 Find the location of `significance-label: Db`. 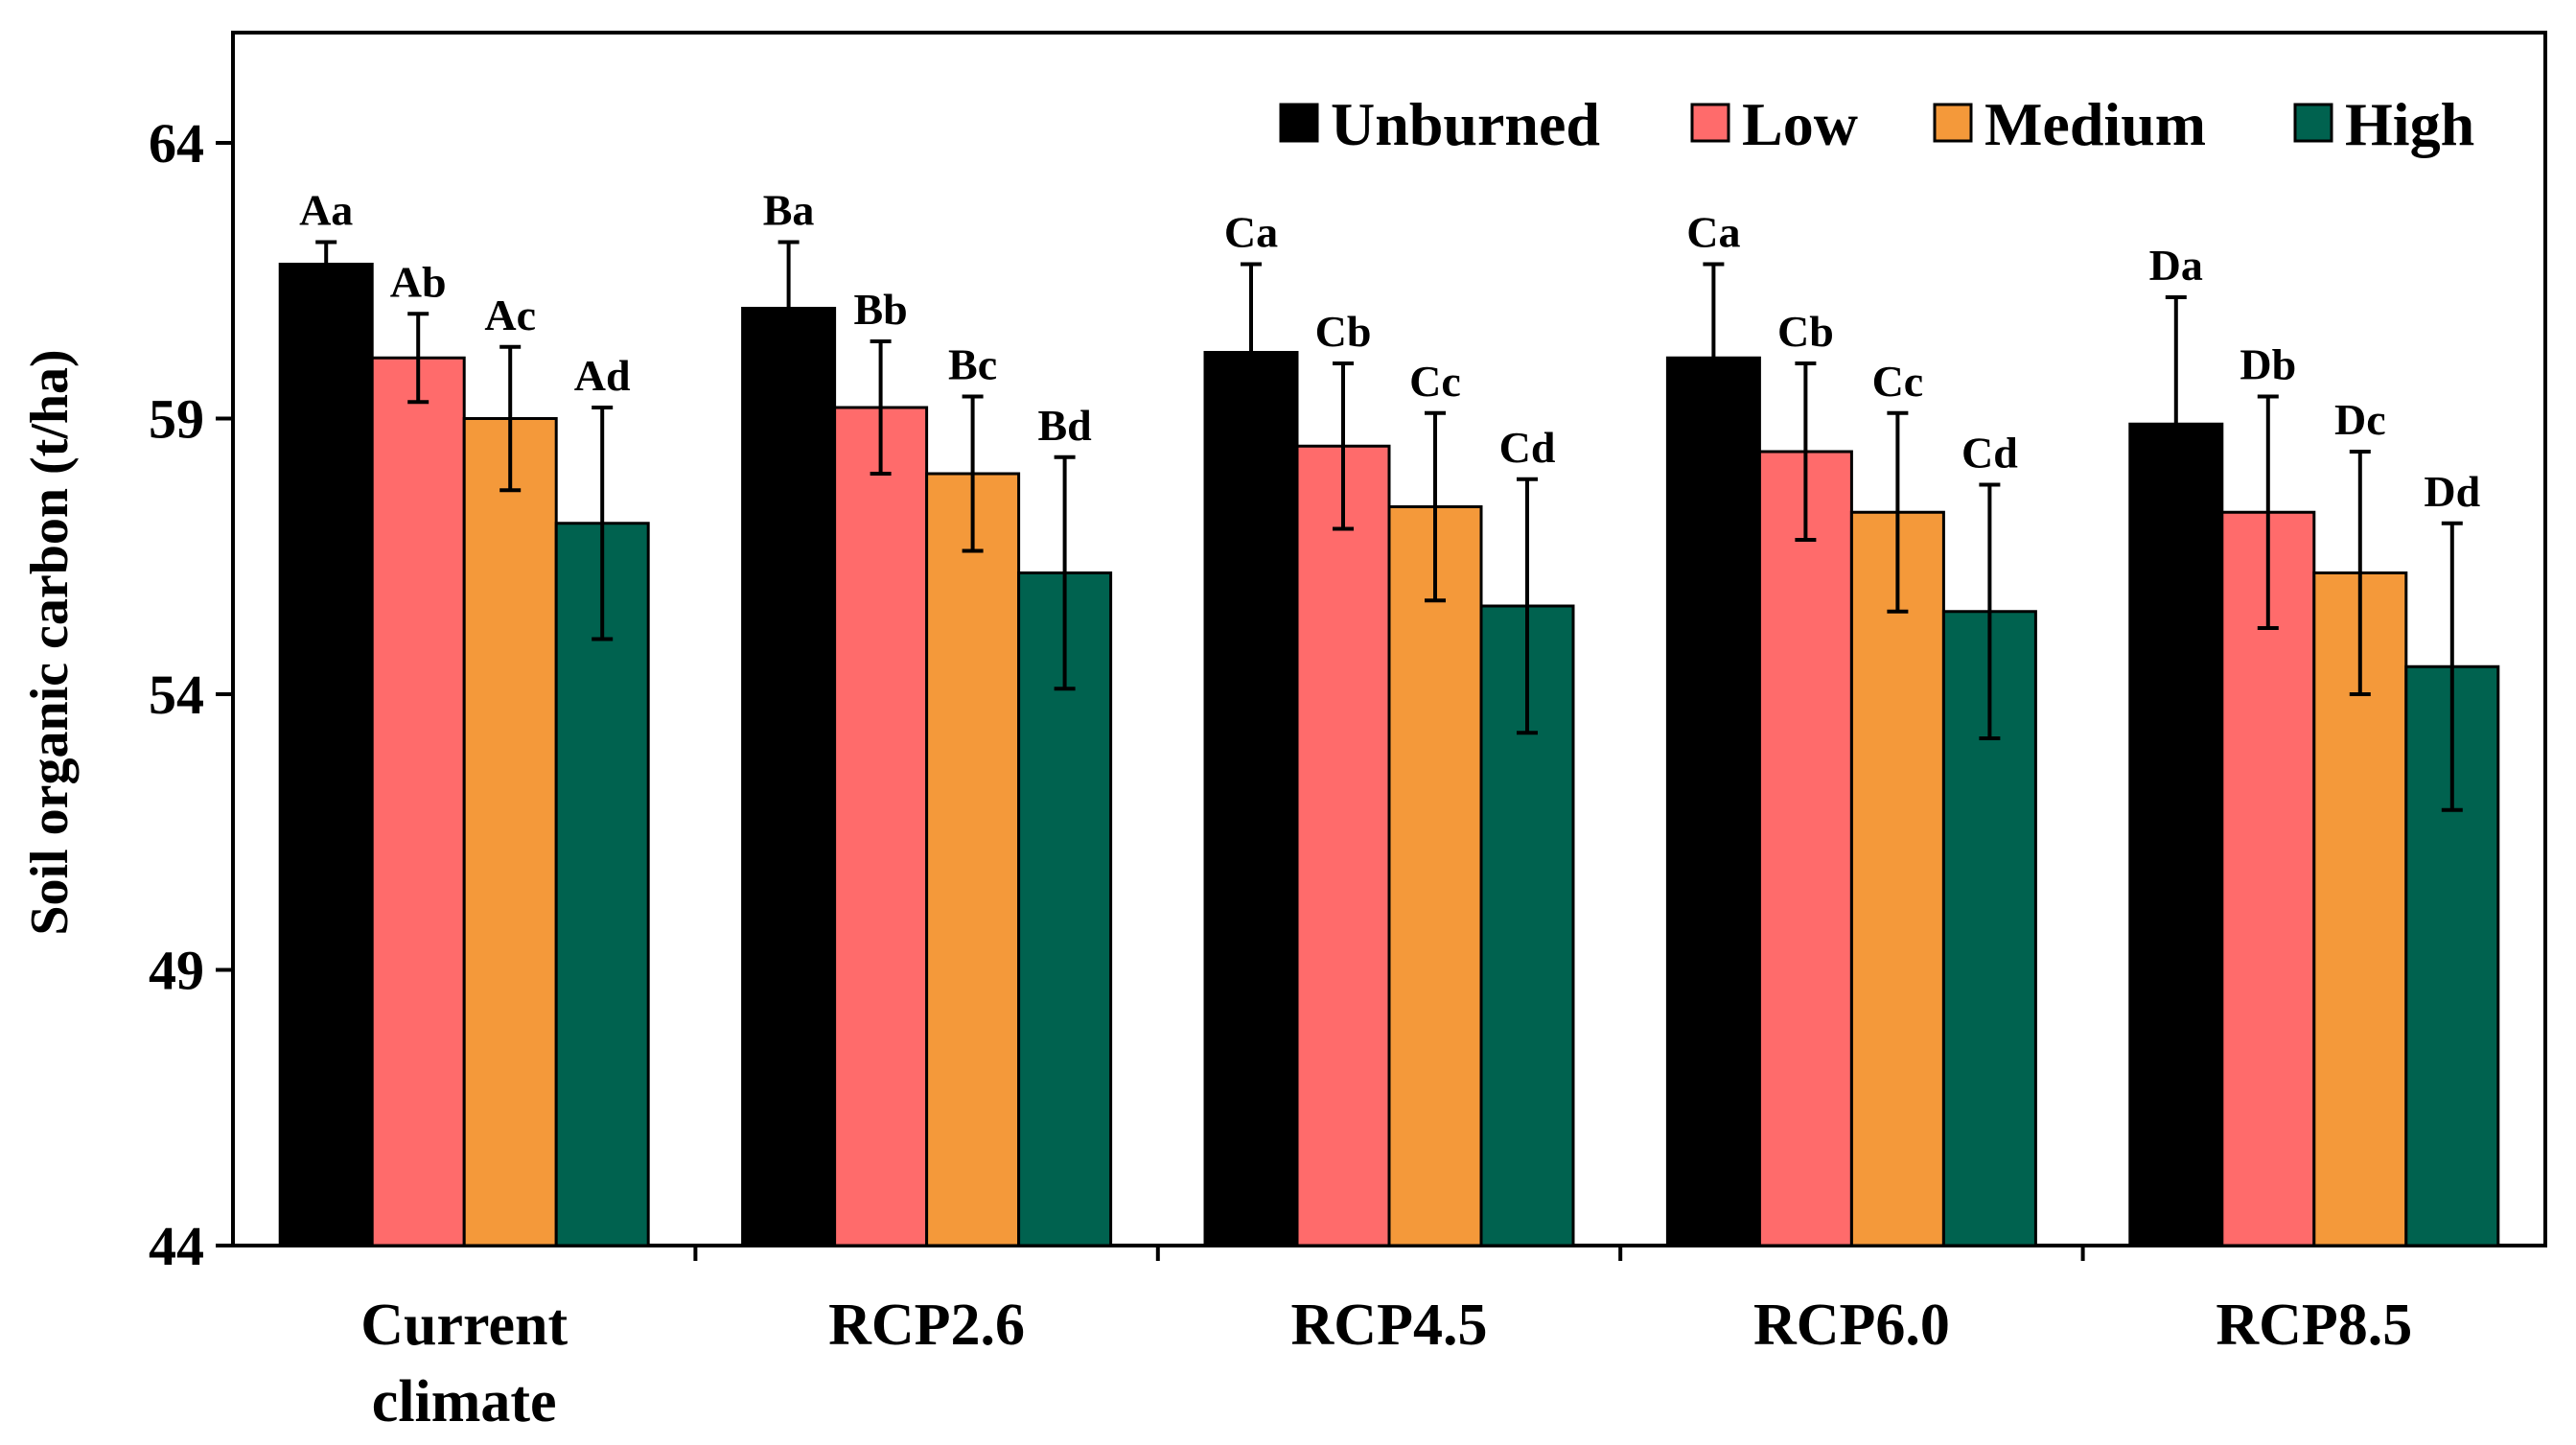

significance-label: Db is located at coordinates (2267, 364).